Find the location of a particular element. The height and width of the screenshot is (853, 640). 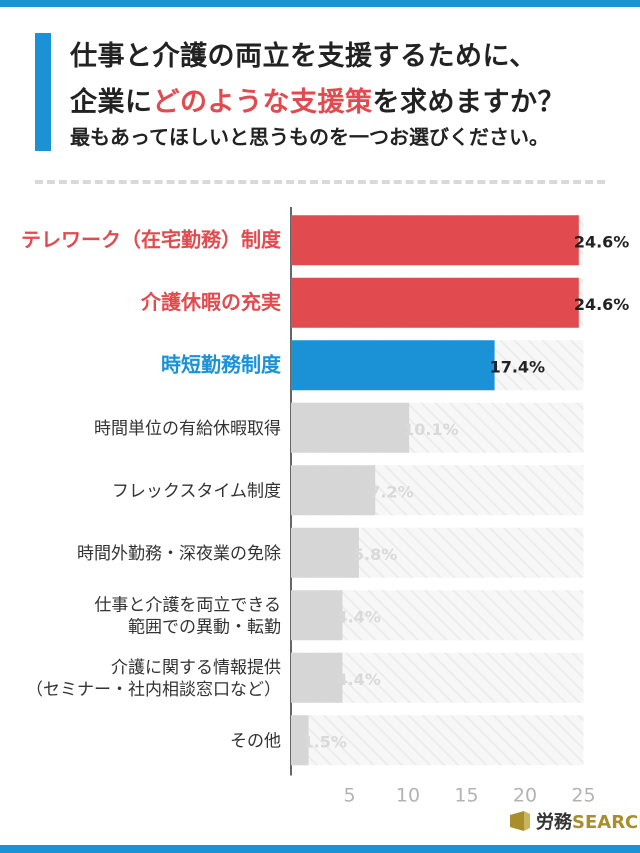

dashed-divider is located at coordinates (320, 182).